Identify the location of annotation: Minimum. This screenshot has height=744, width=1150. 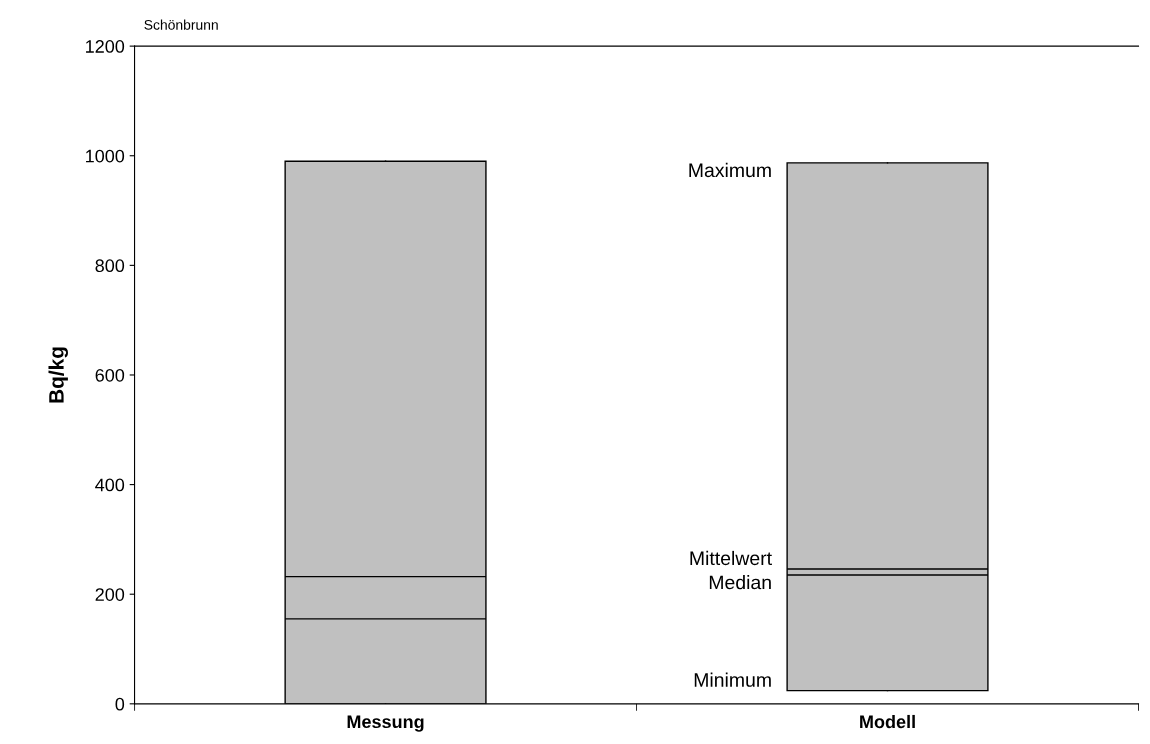
(732, 679).